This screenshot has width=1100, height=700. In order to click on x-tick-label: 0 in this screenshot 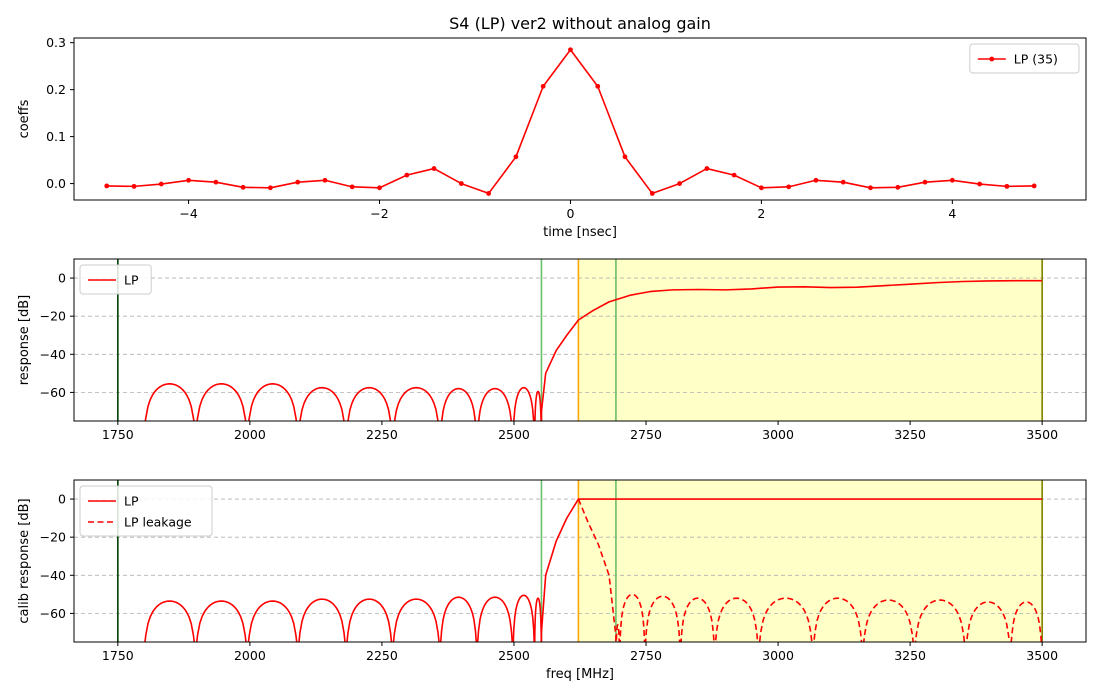, I will do `click(570, 213)`.